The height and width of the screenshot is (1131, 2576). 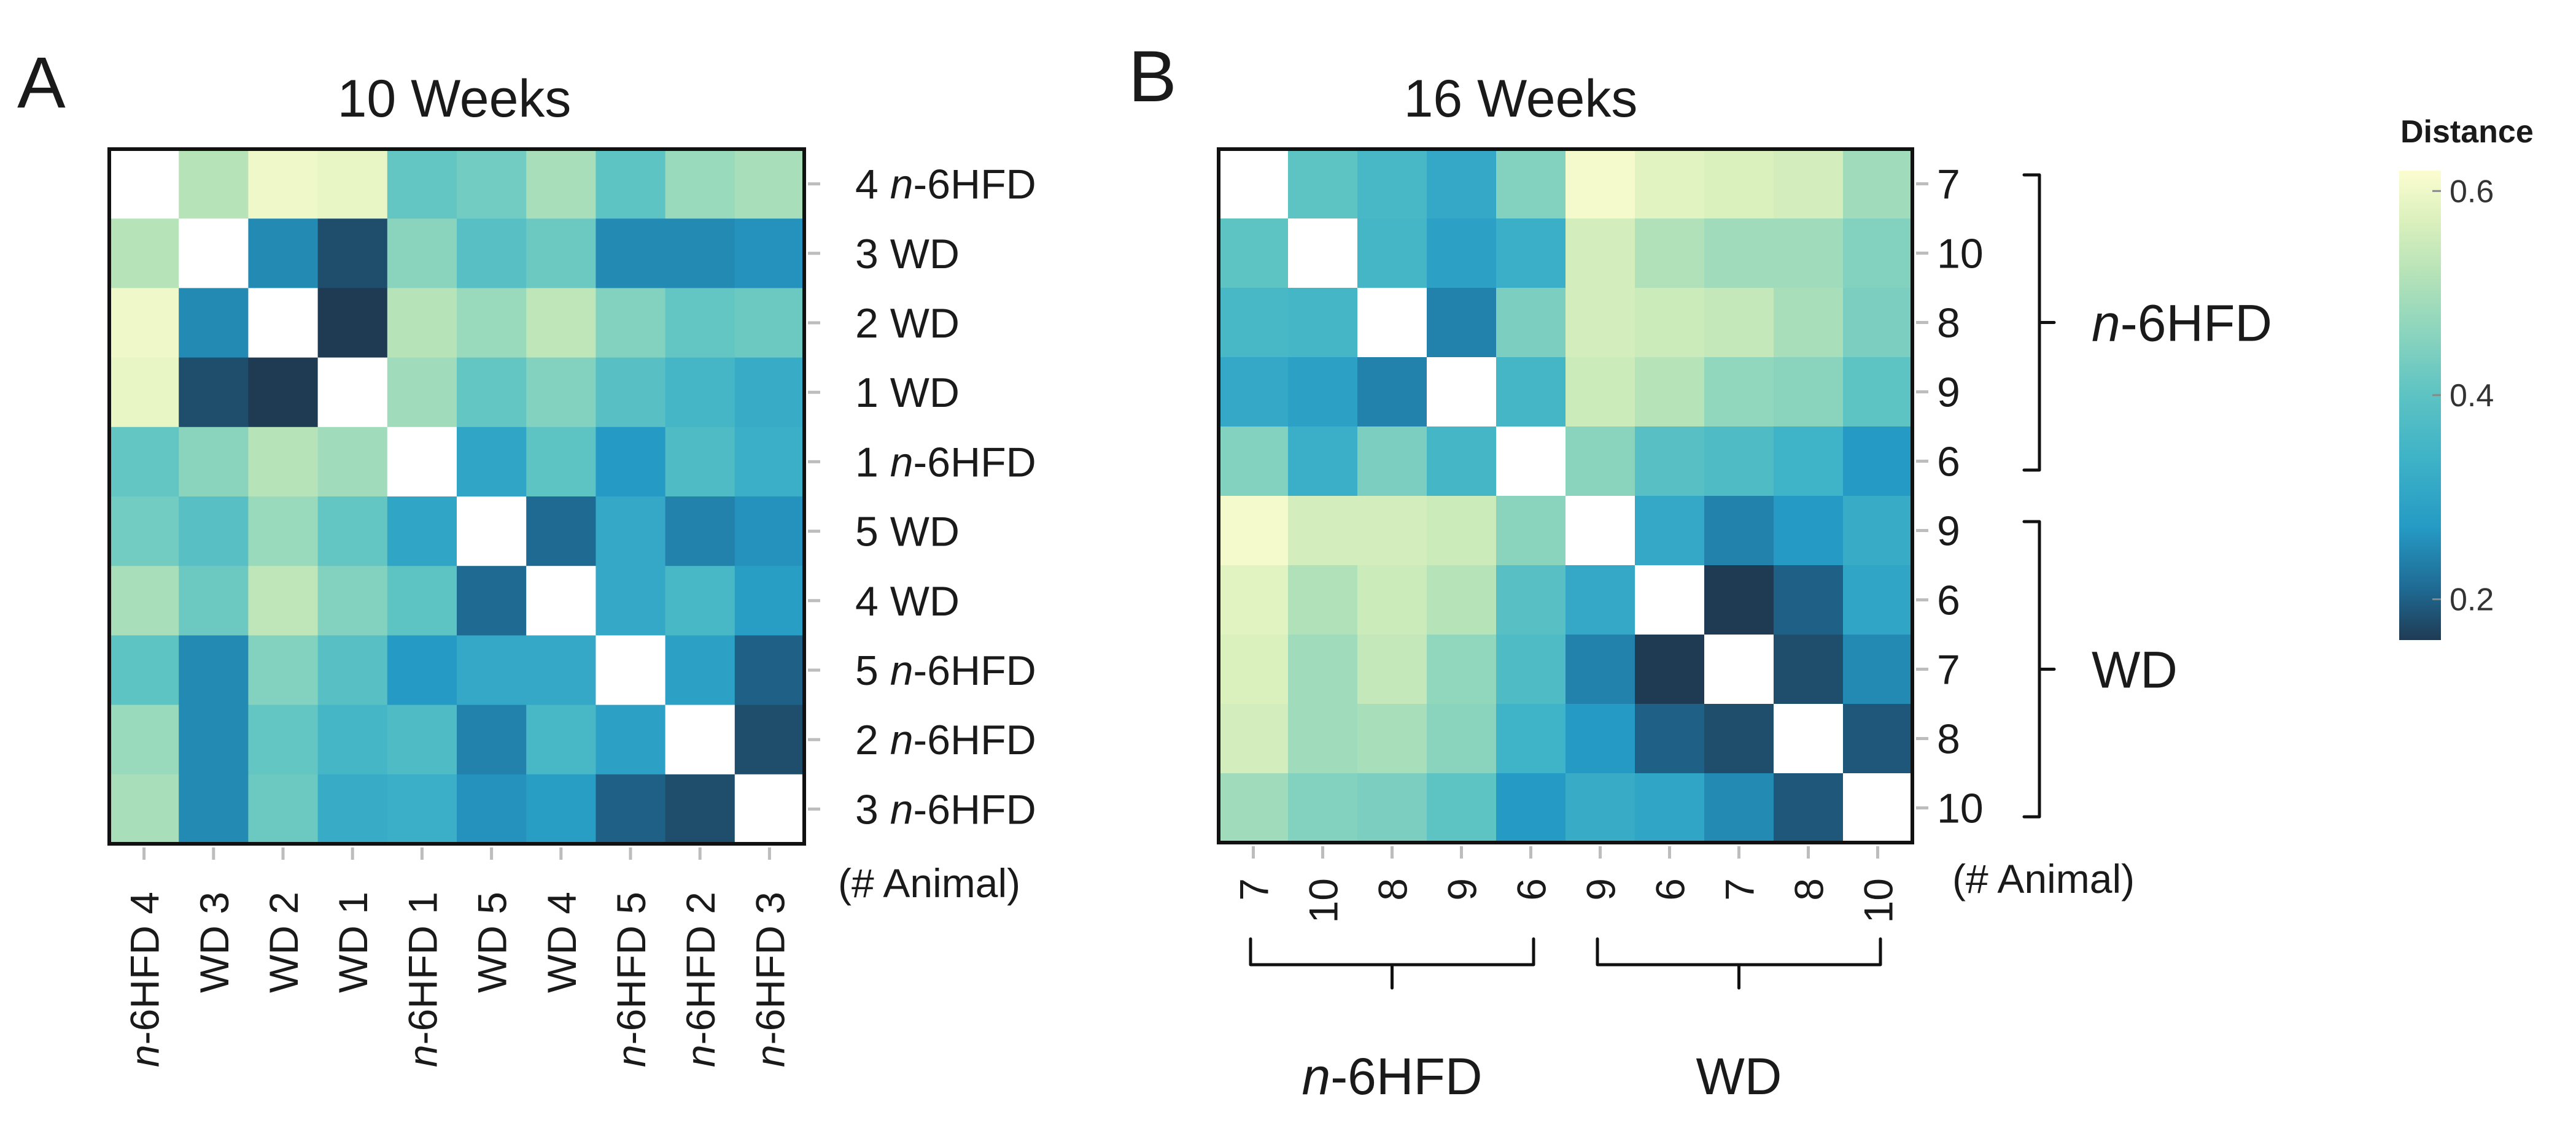 What do you see at coordinates (1323, 900) in the screenshot?
I see `col-label: 10` at bounding box center [1323, 900].